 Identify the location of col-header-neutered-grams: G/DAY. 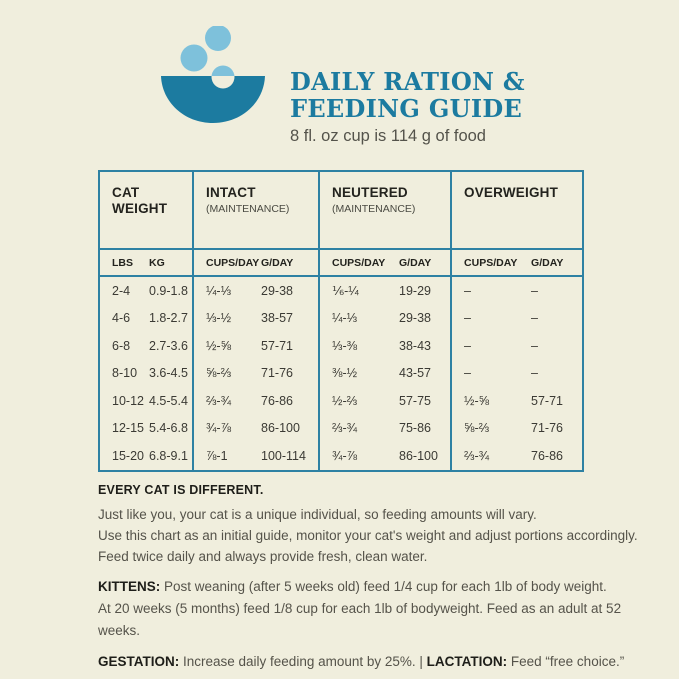
(425, 263).